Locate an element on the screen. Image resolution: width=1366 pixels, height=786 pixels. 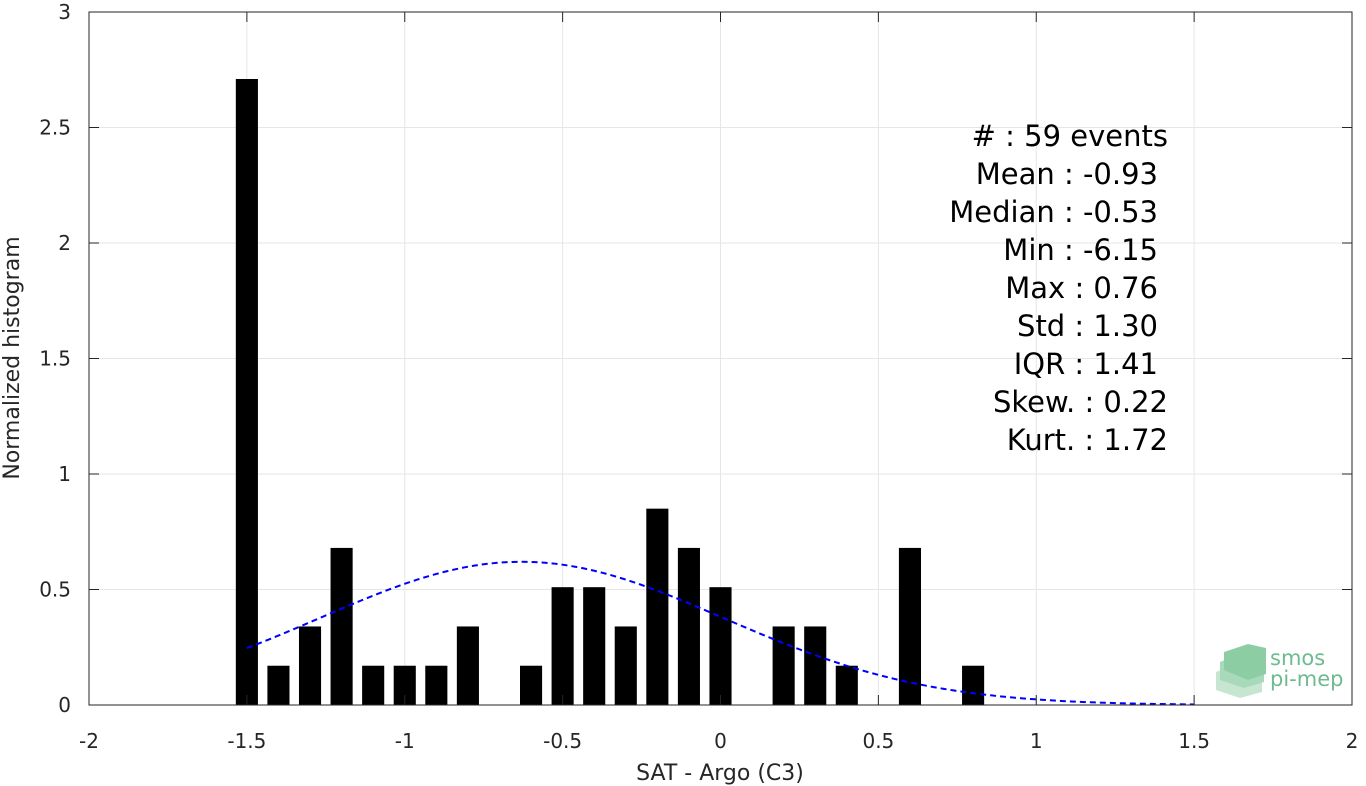
x-tick-label: -1 is located at coordinates (405, 741).